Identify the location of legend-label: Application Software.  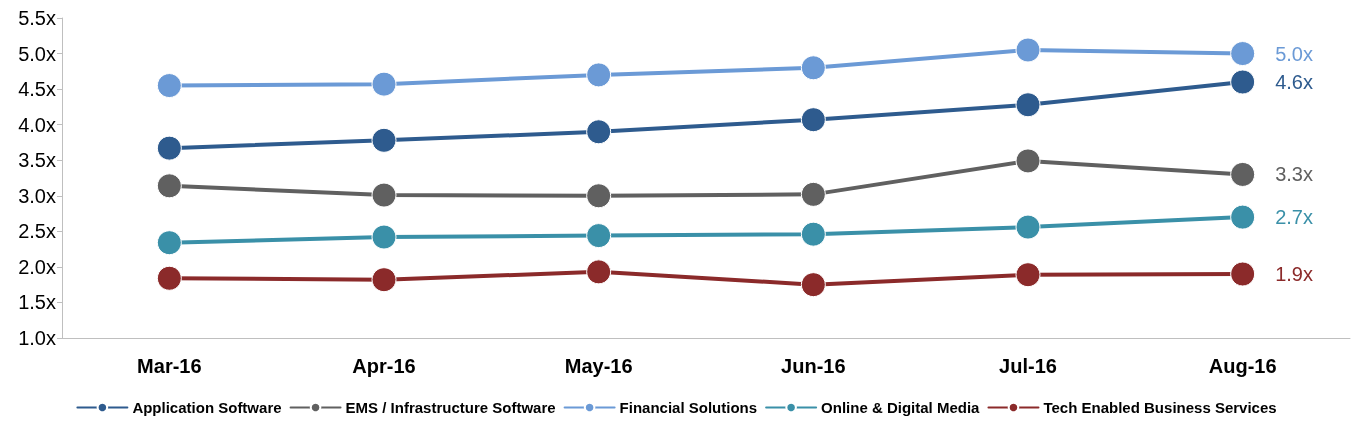
(207, 407).